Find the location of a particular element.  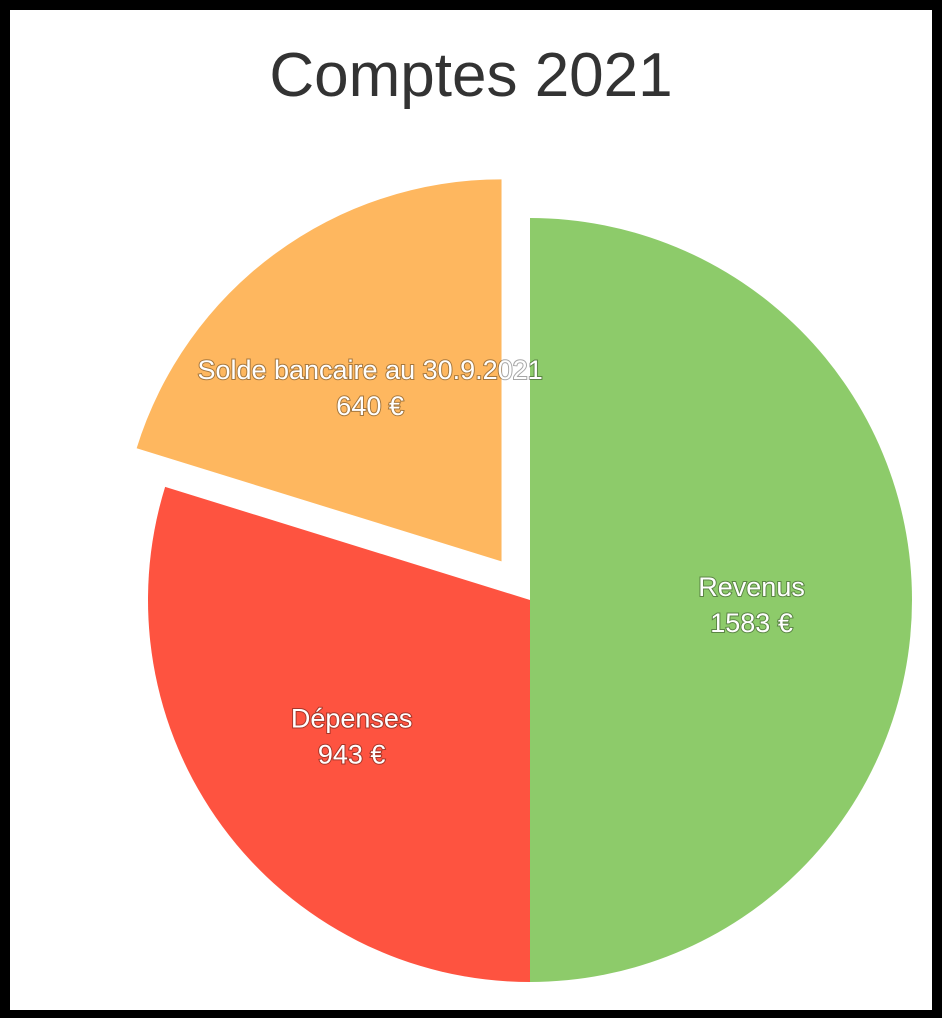

slice-value-1: 943 € is located at coordinates (352, 754).